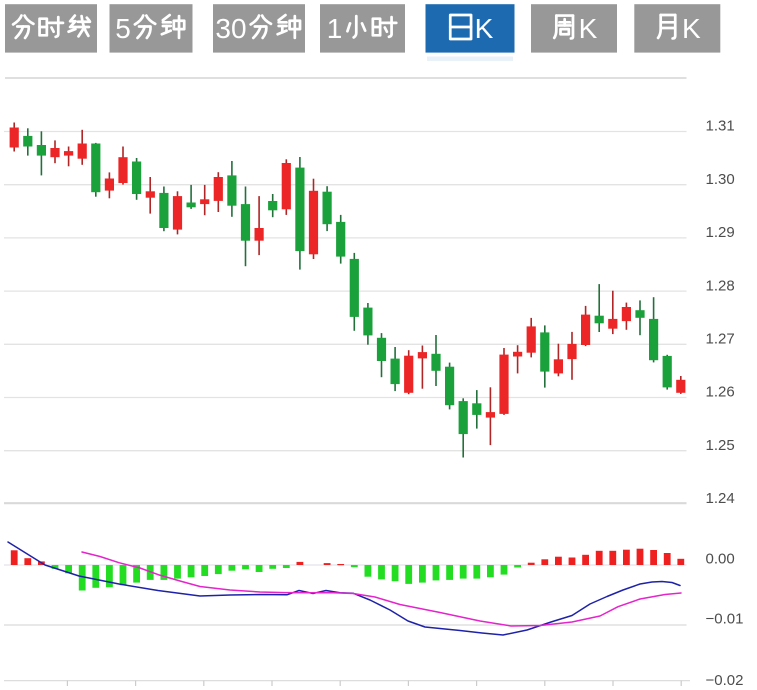 The width and height of the screenshot is (757, 690). I want to click on svg-text: 3, so click(223, 28).